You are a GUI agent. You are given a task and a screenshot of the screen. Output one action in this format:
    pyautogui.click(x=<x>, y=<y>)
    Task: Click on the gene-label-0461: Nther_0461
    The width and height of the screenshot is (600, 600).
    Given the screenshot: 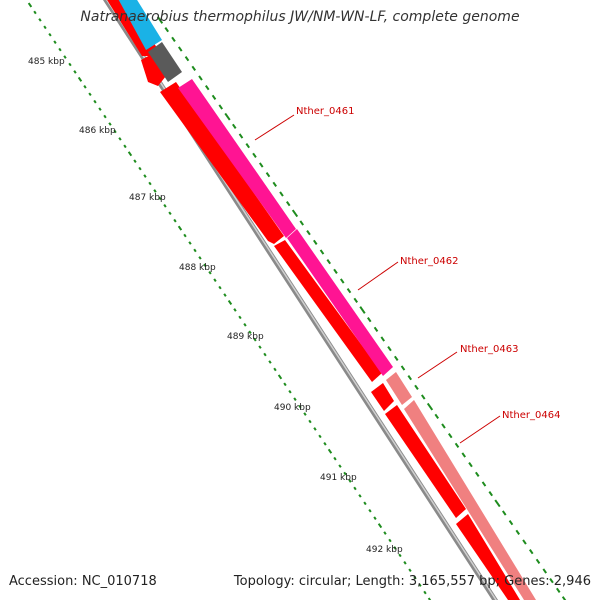 What is the action you would take?
    pyautogui.click(x=325, y=111)
    